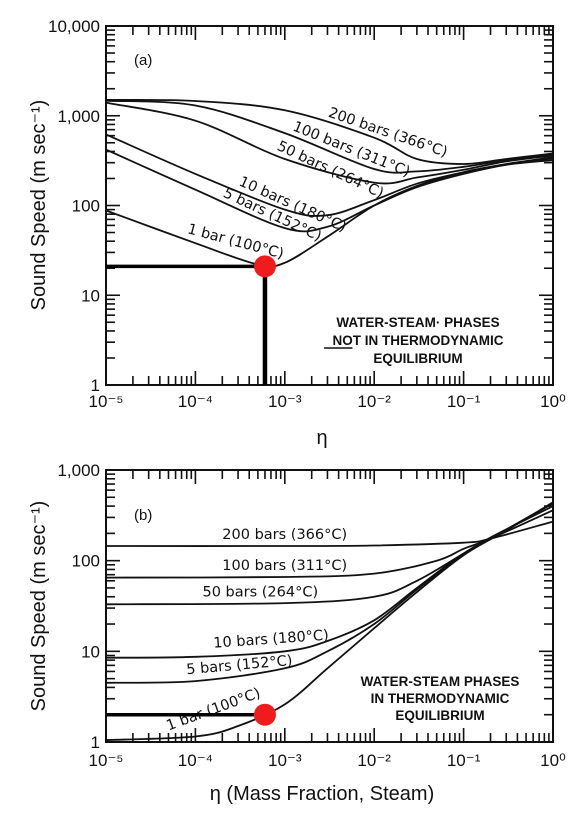  Describe the element at coordinates (322, 794) in the screenshot. I see `x-axis-title: η (Mass Fraction, Steam)` at that location.